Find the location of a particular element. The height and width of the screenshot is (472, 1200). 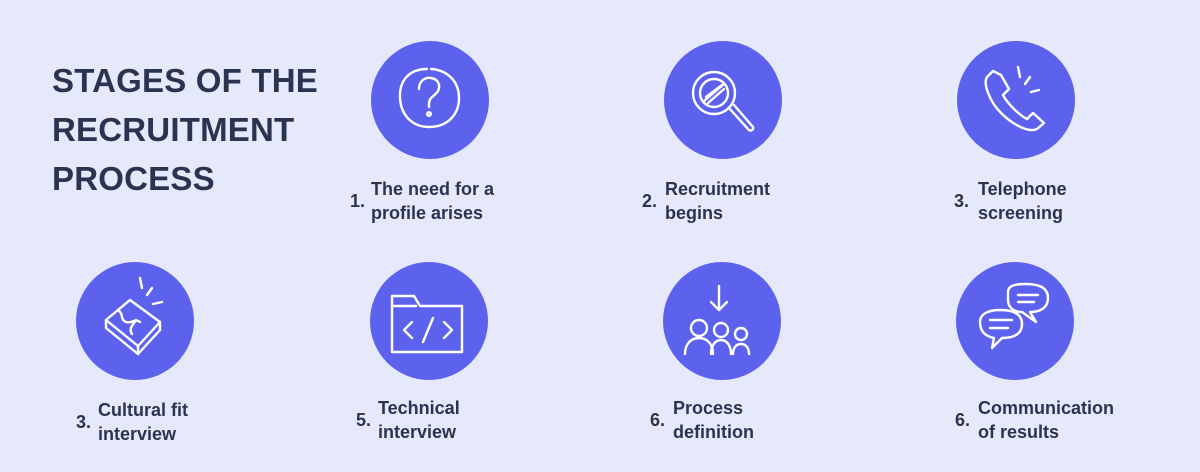

magnifier-icon is located at coordinates (723, 101).